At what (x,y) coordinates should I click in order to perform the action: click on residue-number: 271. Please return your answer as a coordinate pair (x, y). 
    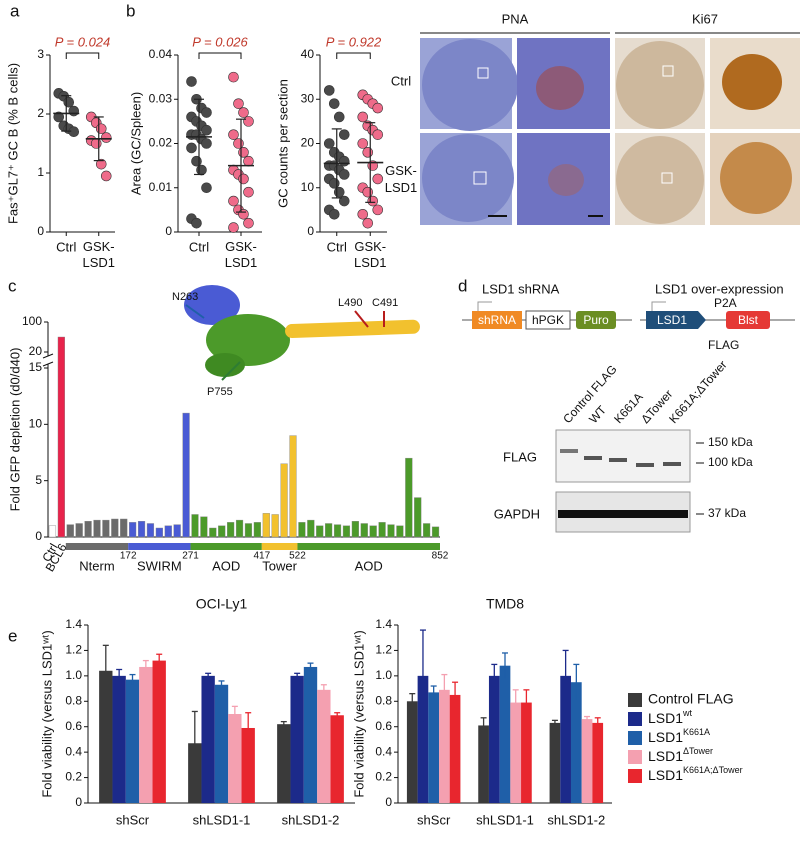
    Looking at the image, I should click on (190, 556).